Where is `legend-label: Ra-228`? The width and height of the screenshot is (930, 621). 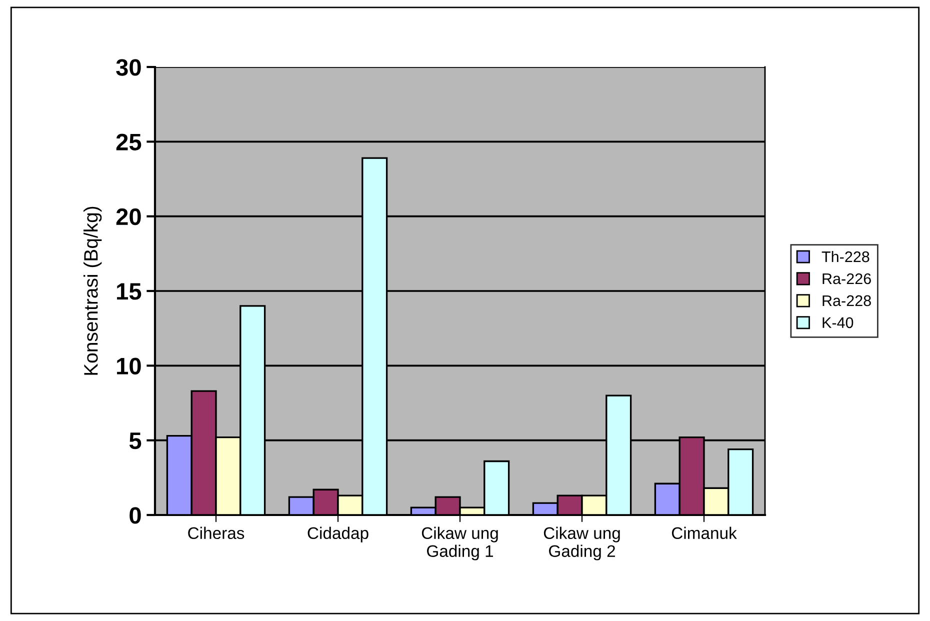 legend-label: Ra-228 is located at coordinates (846, 300).